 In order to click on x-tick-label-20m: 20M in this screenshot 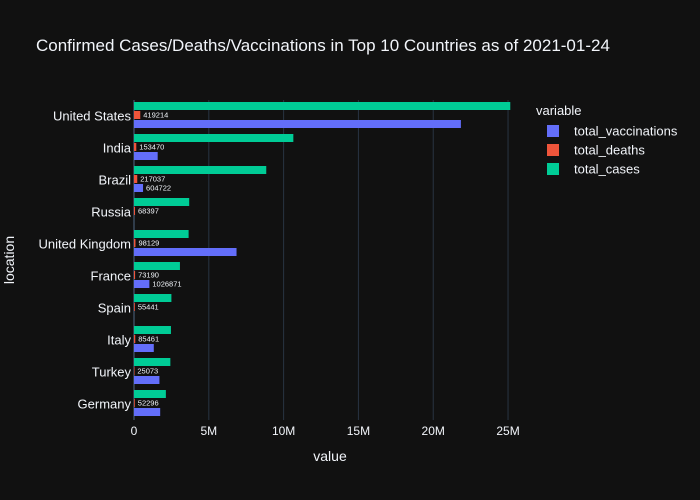, I will do `click(433, 431)`.